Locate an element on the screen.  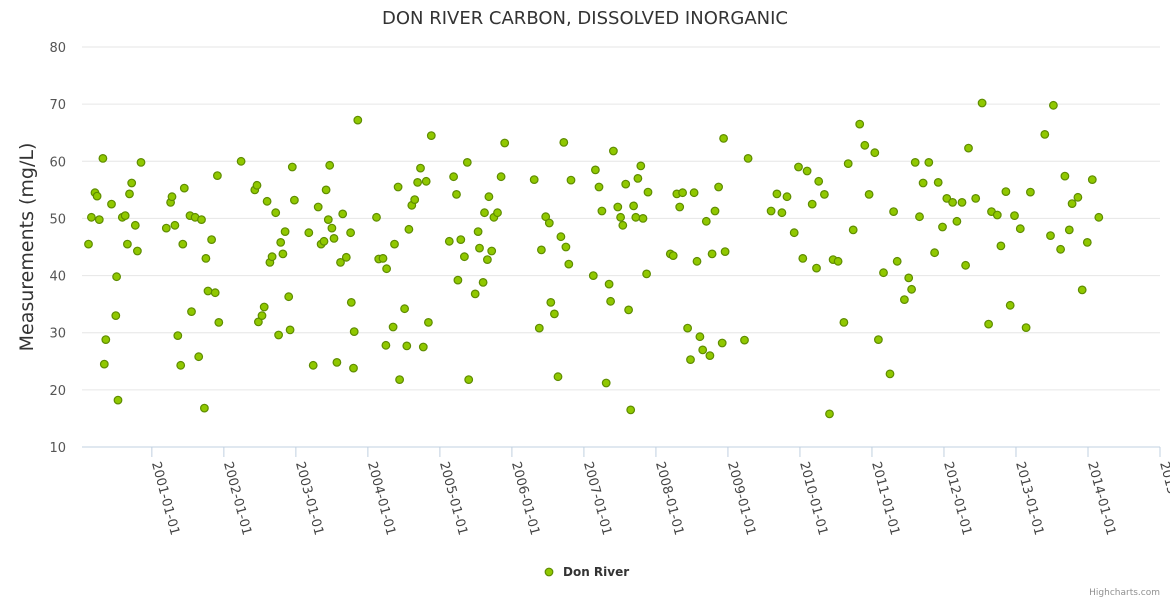
legend-item-don-river: Don River is located at coordinates (596, 572).